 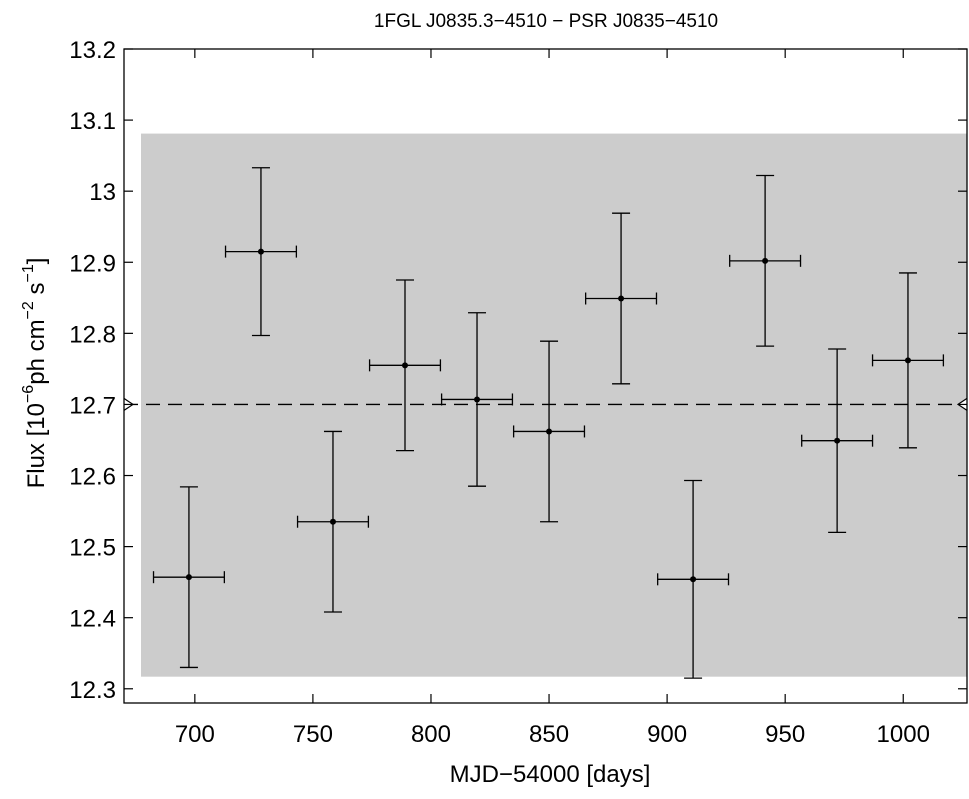 I want to click on y-tick-label: 12.3, so click(x=92, y=690).